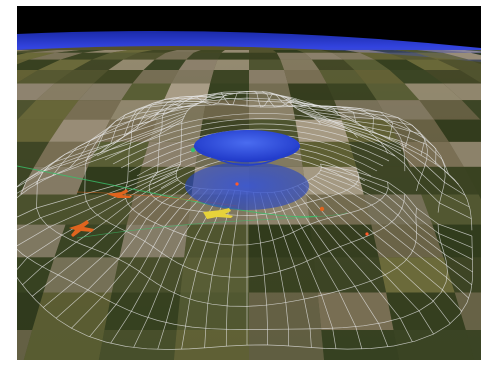  I want to click on green-trajectory-line, so click(167, 191).